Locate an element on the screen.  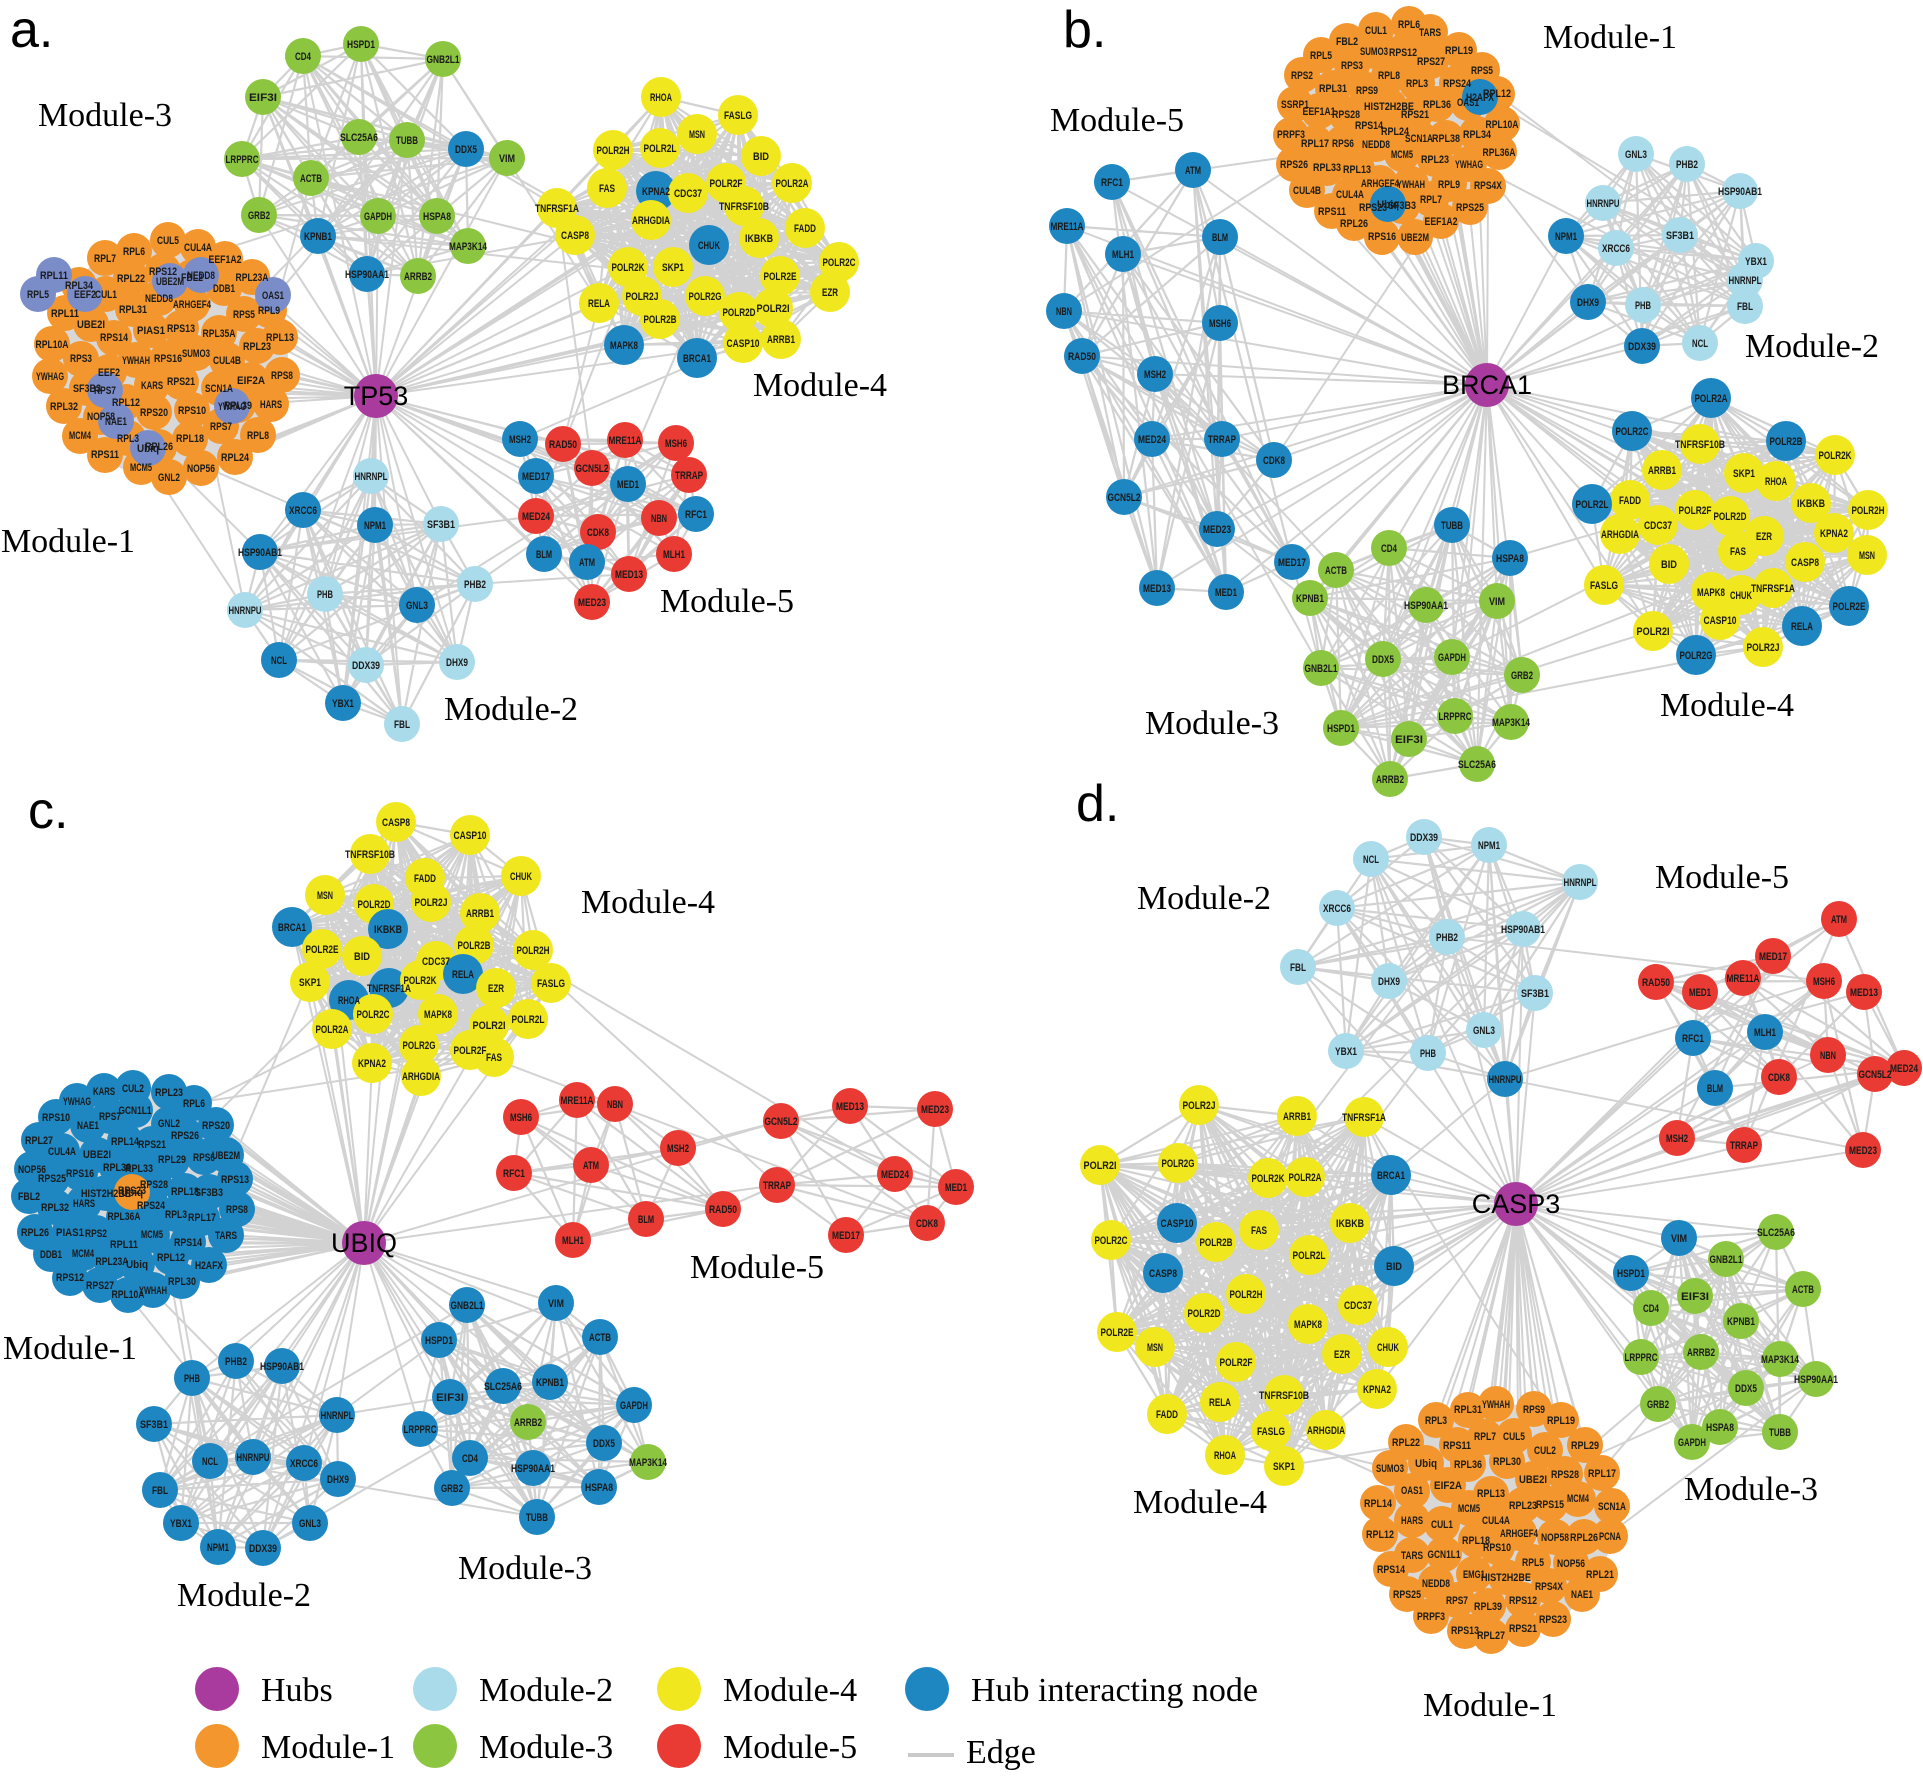
svg-text: NOP56 is located at coordinates (201, 469).